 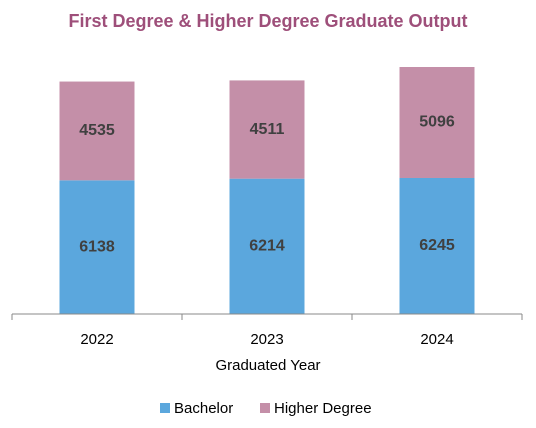 I want to click on legend-label: Bachelor, so click(x=203, y=408).